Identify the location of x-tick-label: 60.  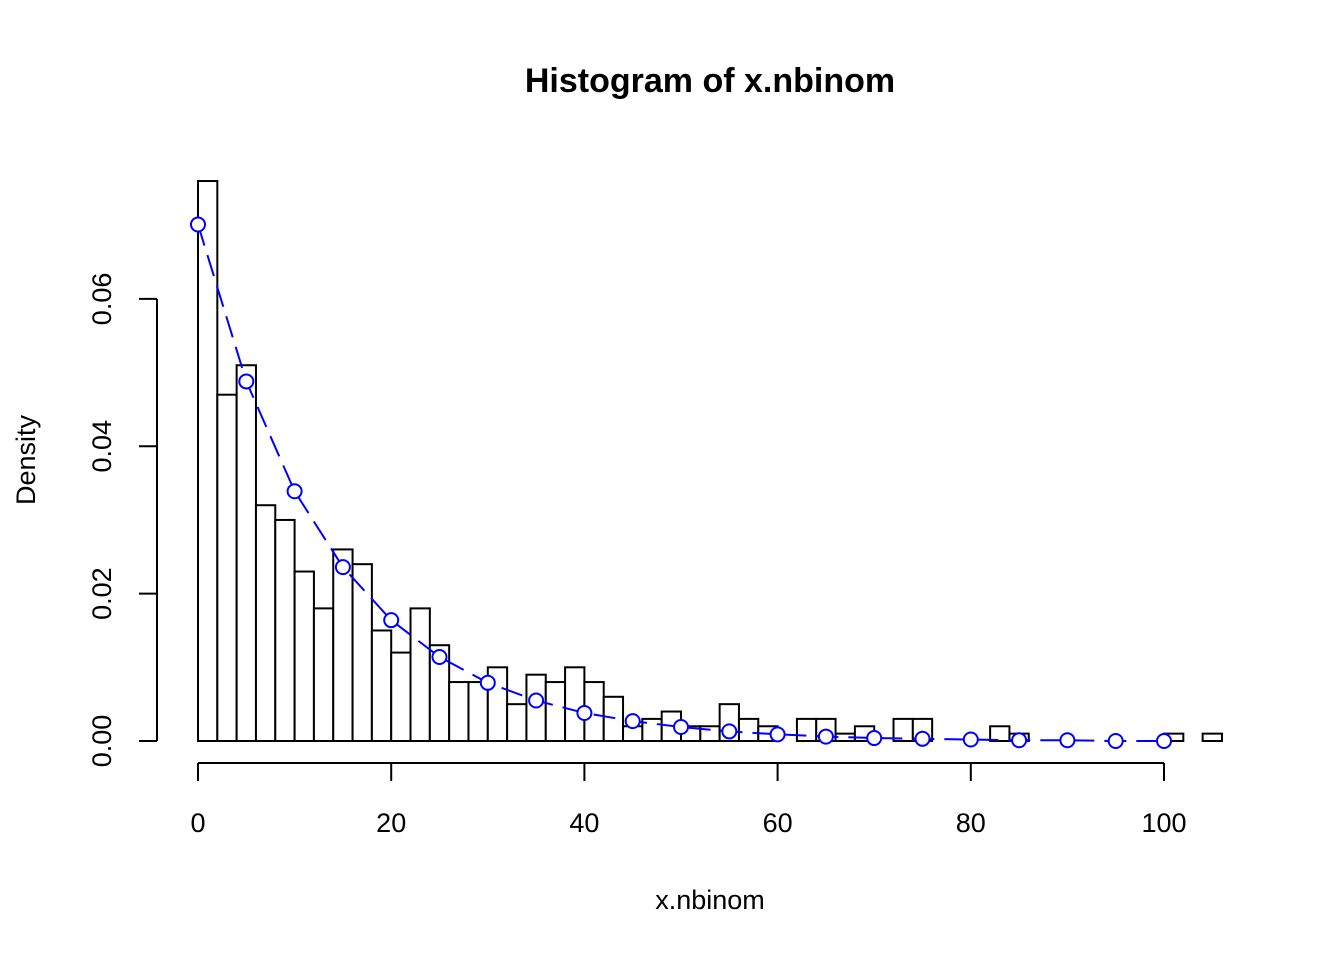
(778, 823).